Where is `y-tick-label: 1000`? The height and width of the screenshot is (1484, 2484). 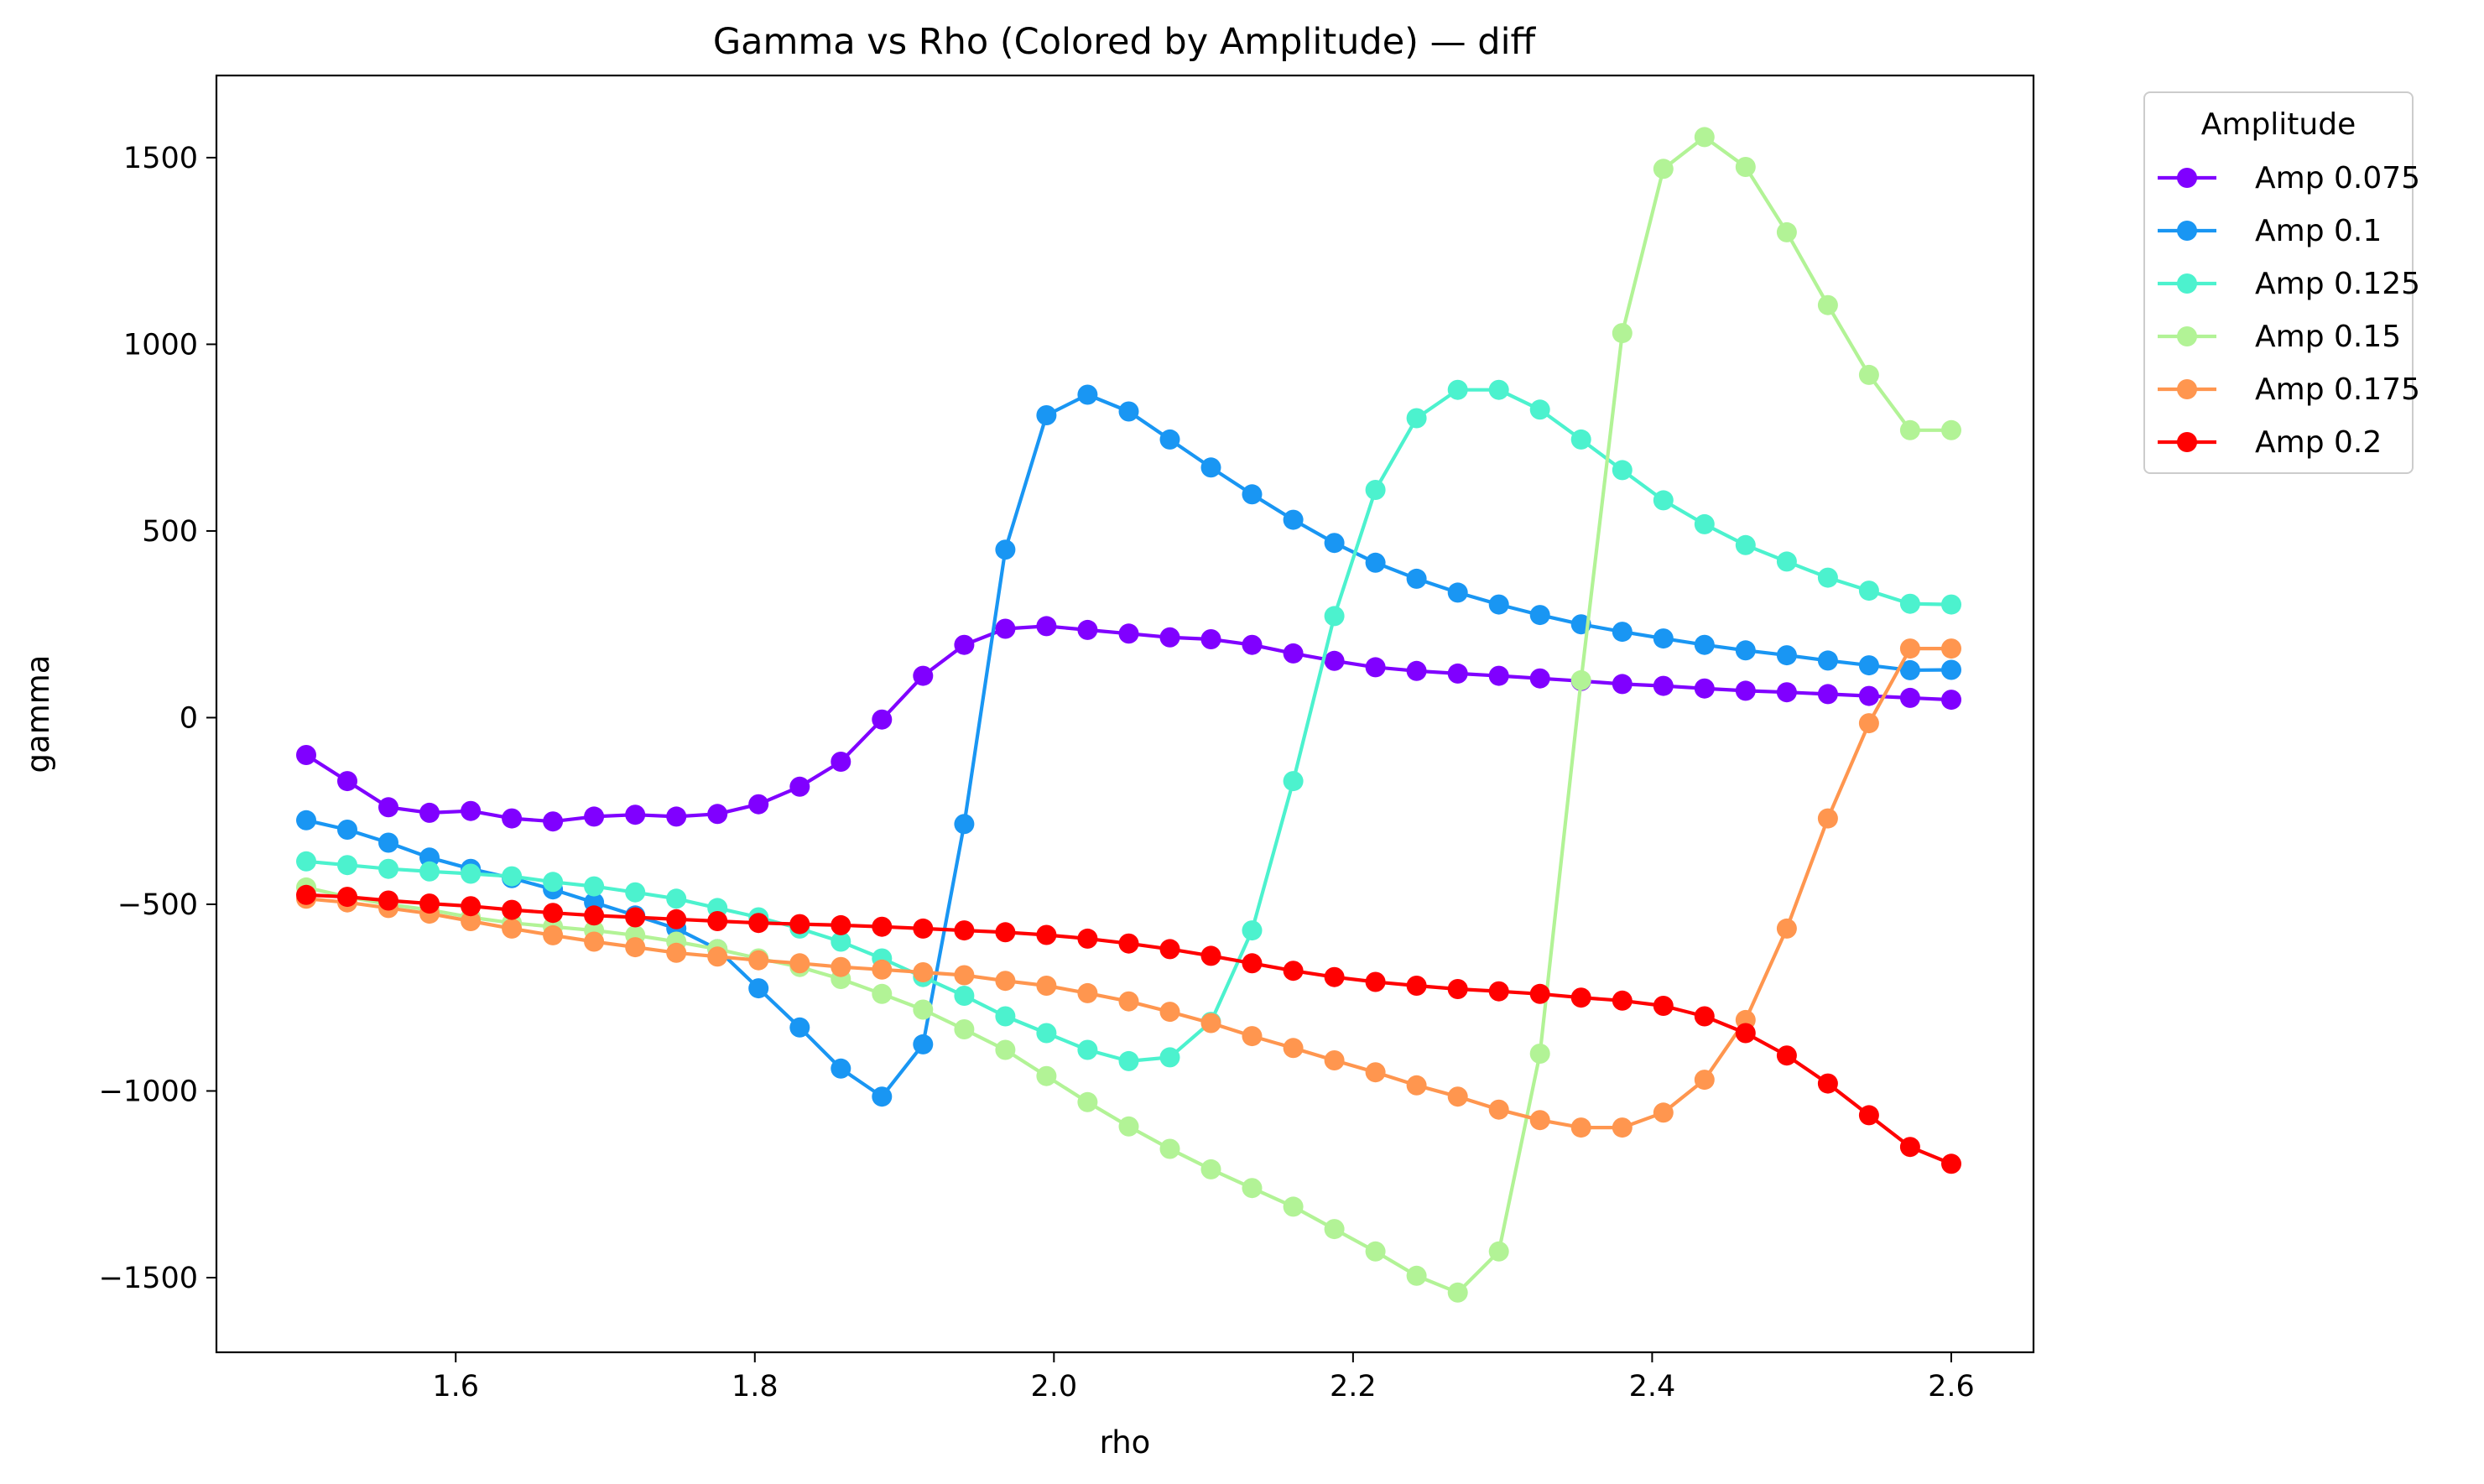 y-tick-label: 1000 is located at coordinates (160, 345).